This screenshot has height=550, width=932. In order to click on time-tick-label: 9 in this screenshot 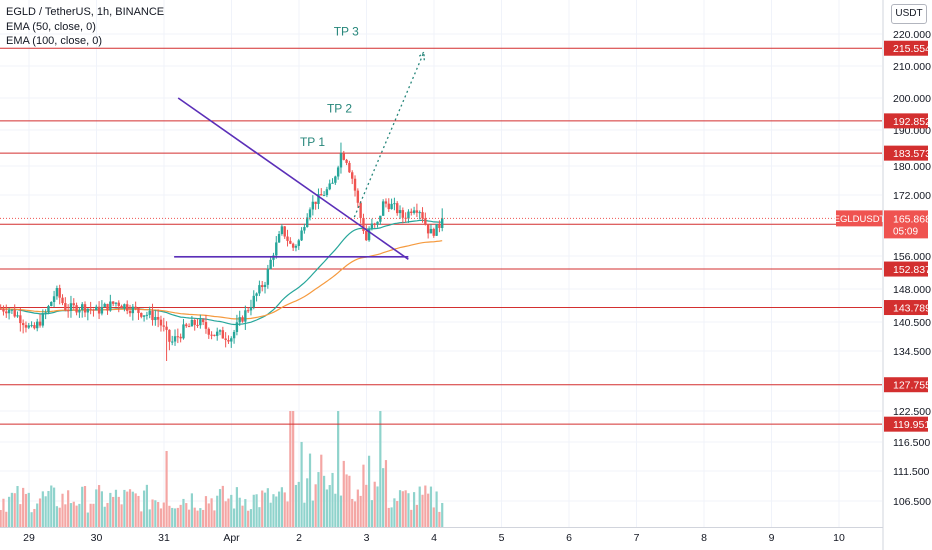, I will do `click(772, 538)`.